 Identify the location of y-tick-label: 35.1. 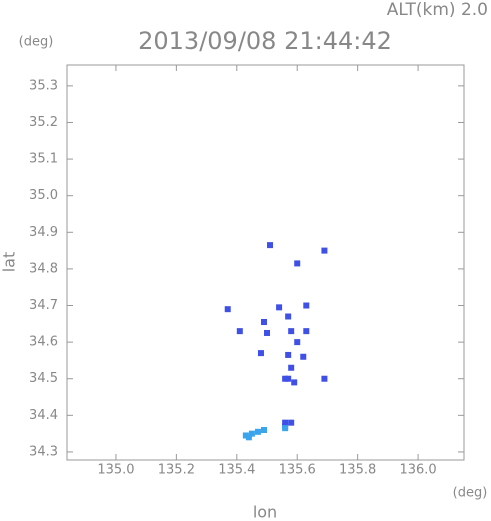
(43, 159).